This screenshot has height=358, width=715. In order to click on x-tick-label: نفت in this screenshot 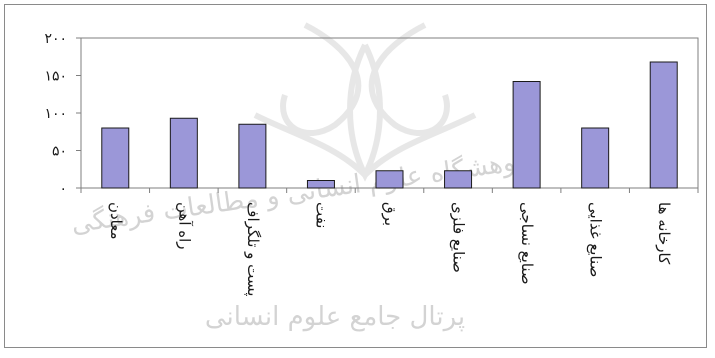, I will do `click(321, 215)`.